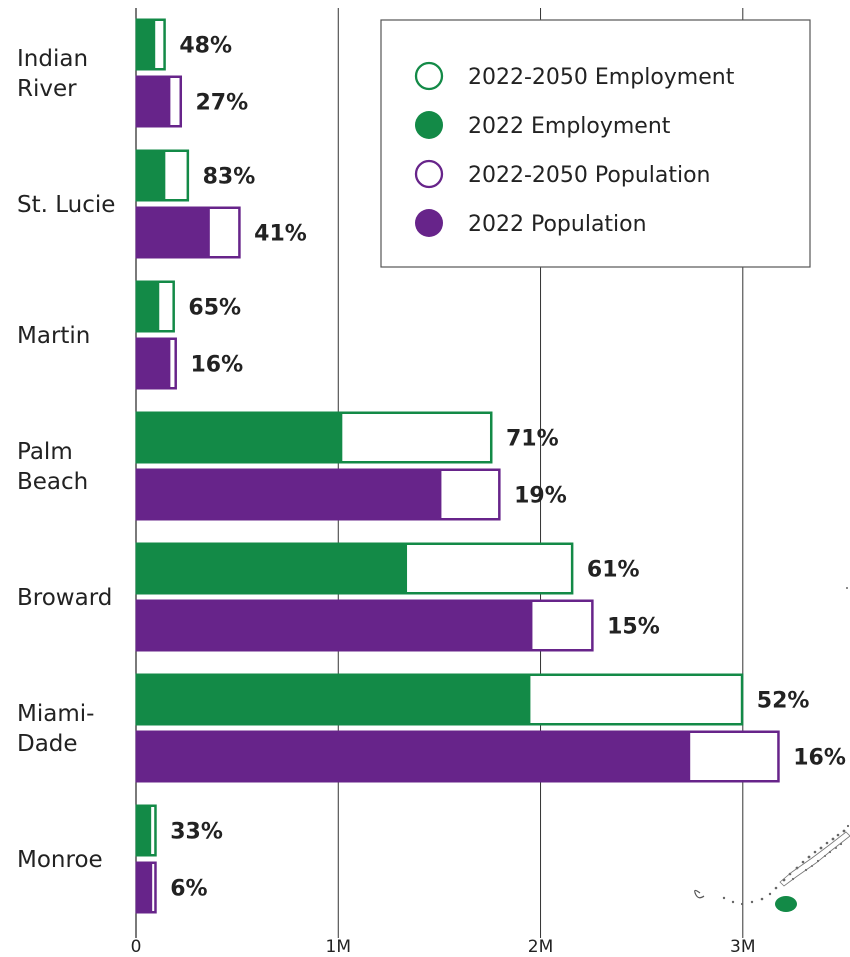  I want to click on legend-label-2022-2050-population: 2022-2050 Population, so click(589, 175).